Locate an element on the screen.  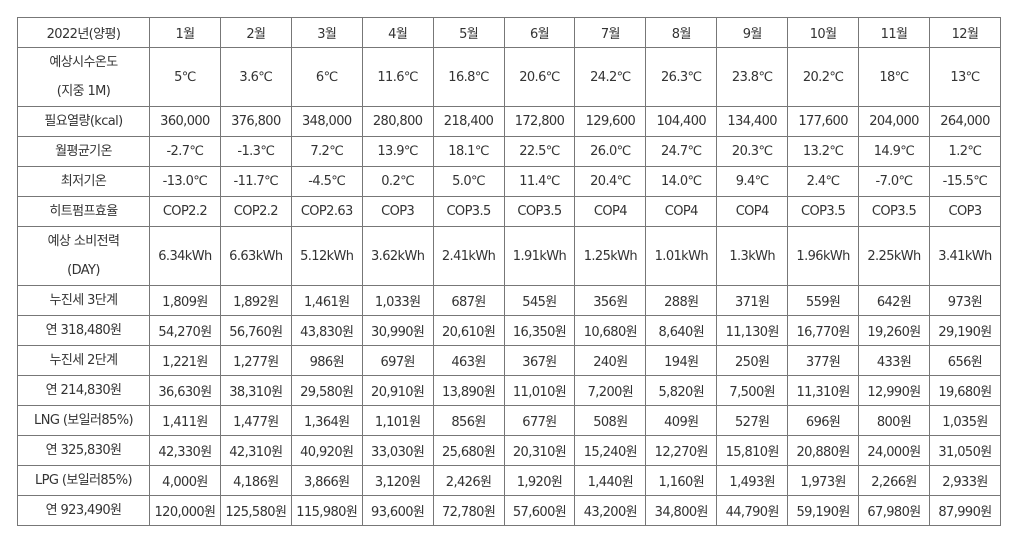
row-label-line: 월평균기온 is located at coordinates (83, 151).